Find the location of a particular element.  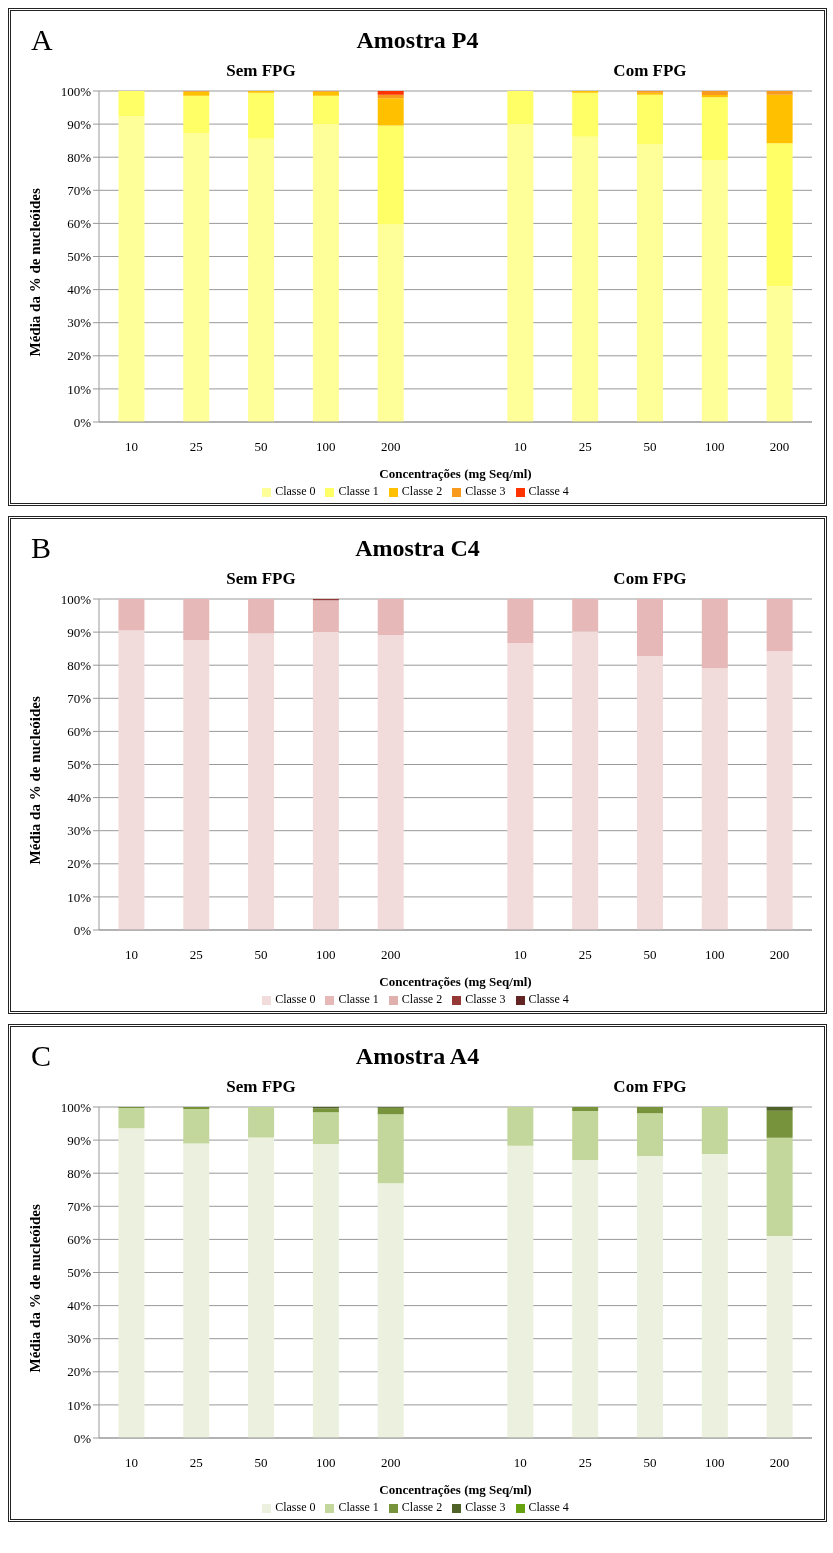

legend-label: Classe 0 is located at coordinates (295, 999).